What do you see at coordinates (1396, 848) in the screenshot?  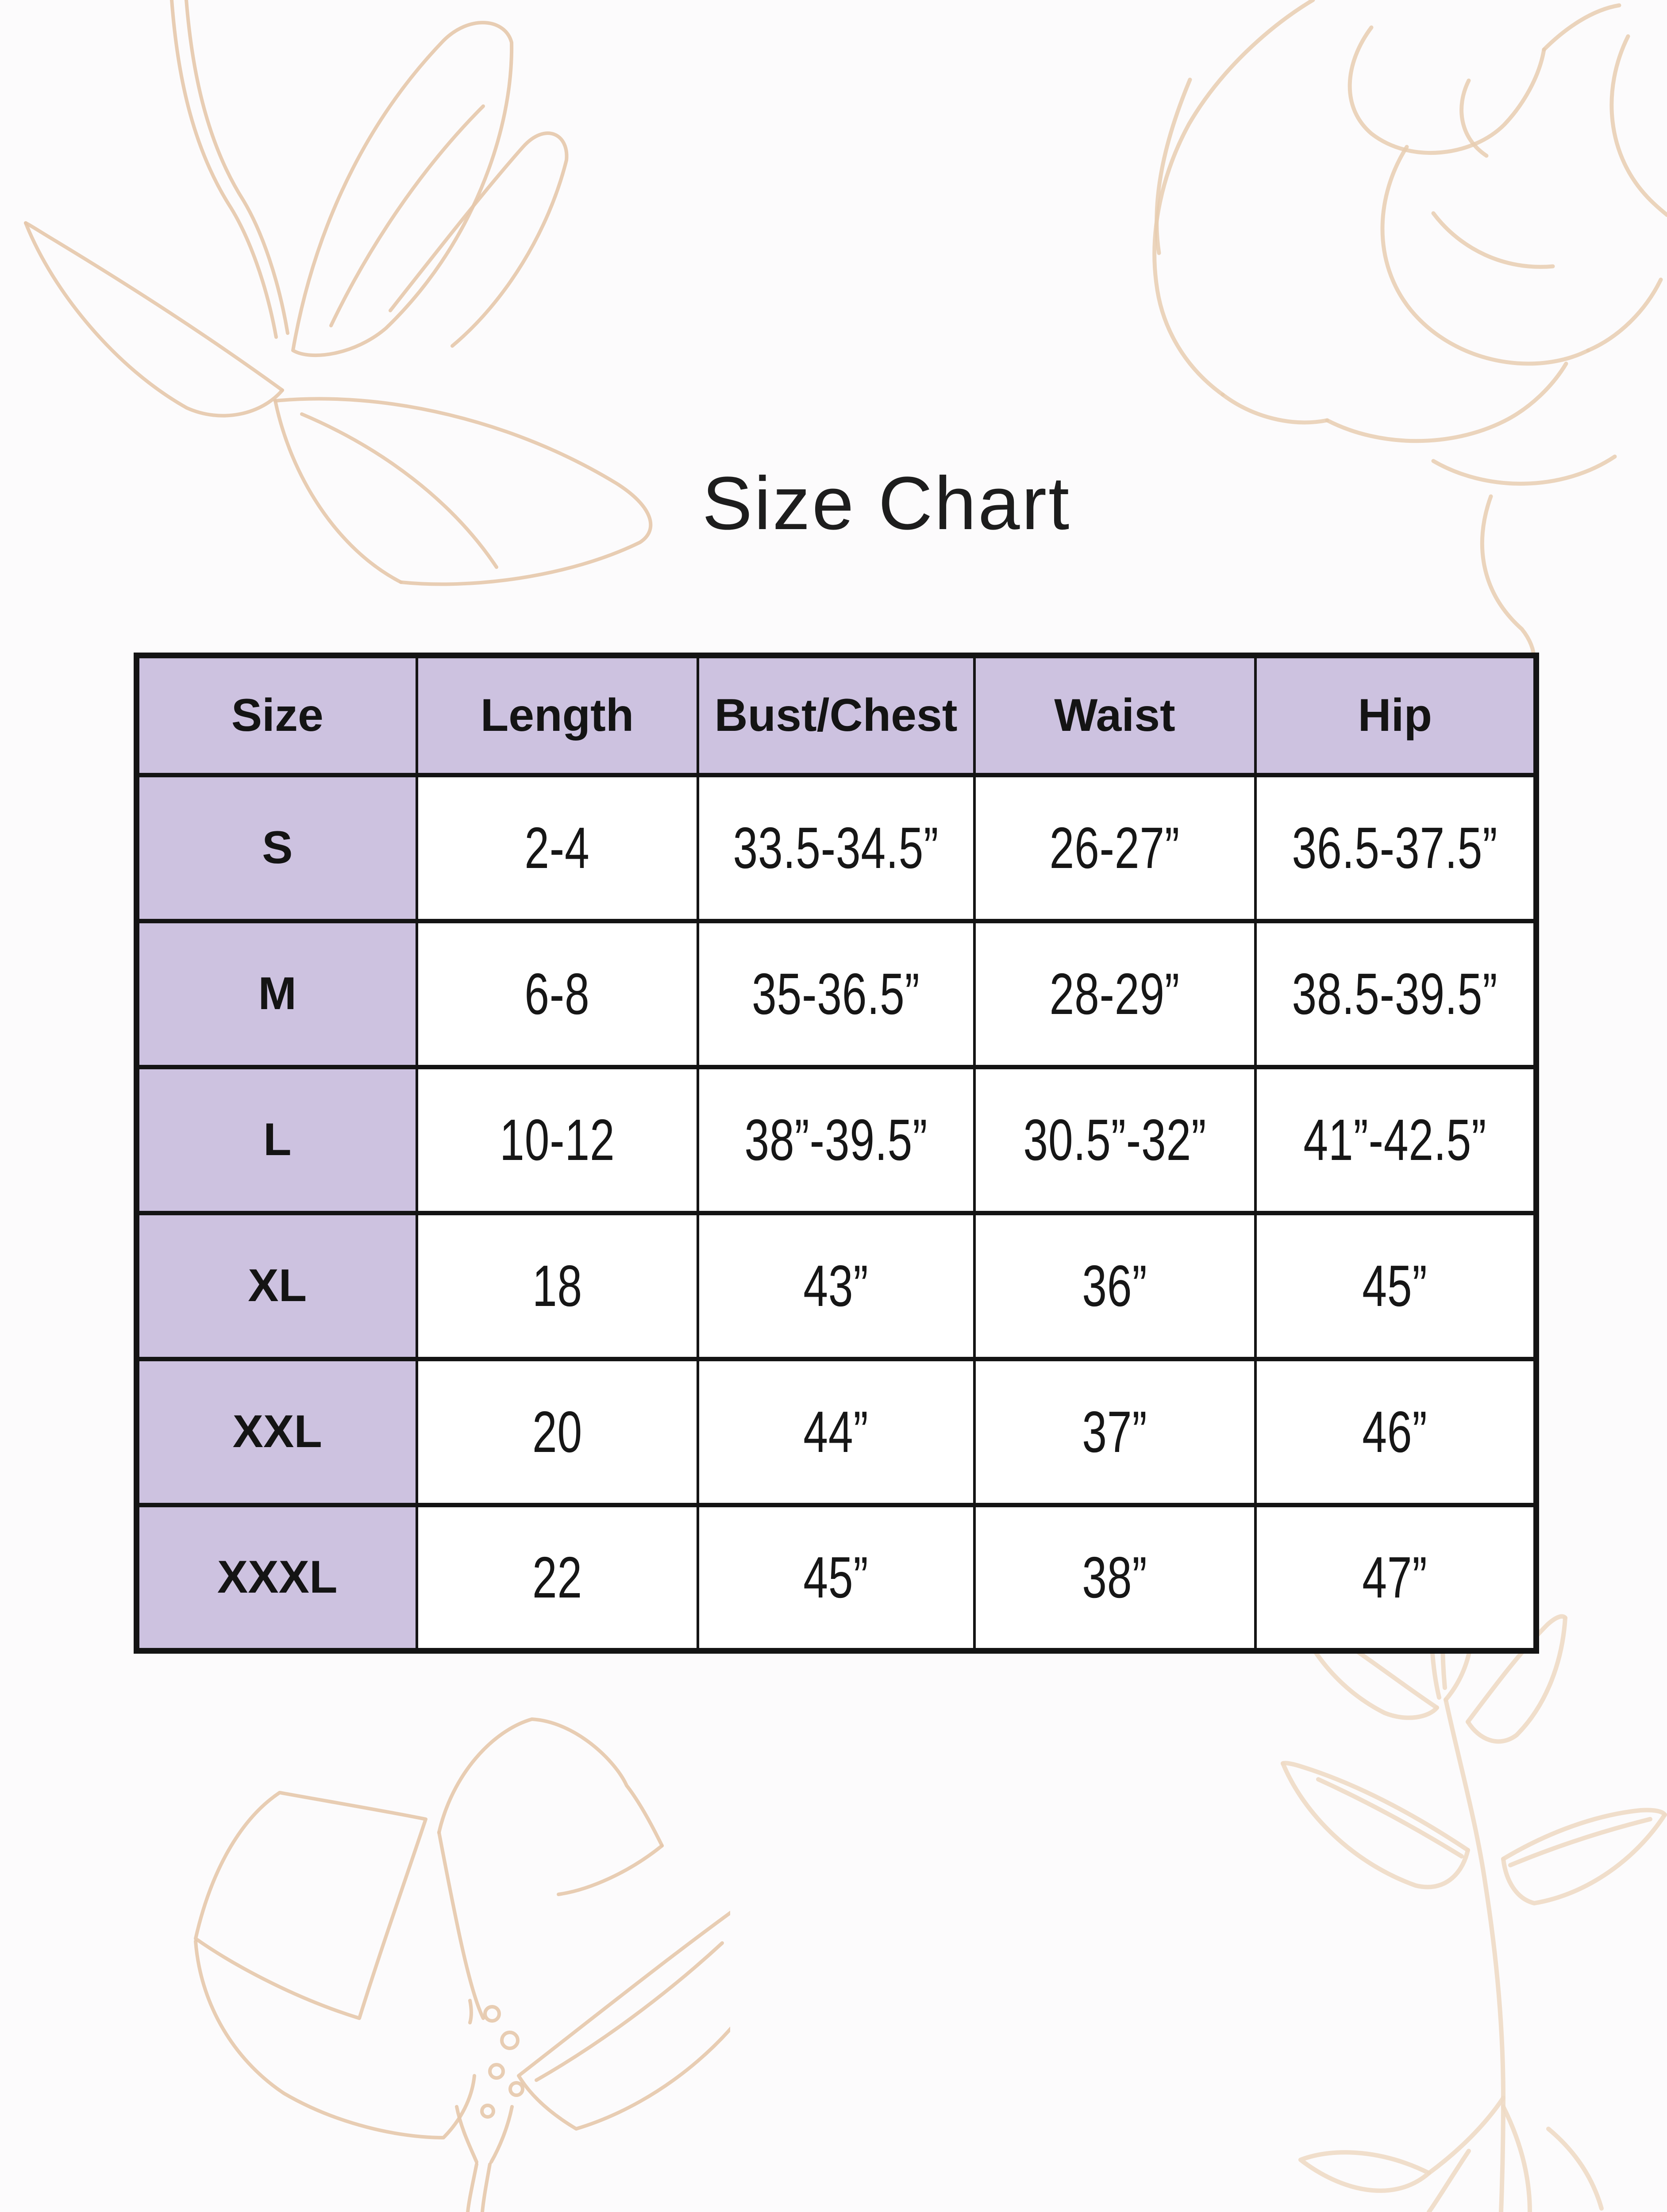 I see `cell-s-hip: 36.5-37.5”` at bounding box center [1396, 848].